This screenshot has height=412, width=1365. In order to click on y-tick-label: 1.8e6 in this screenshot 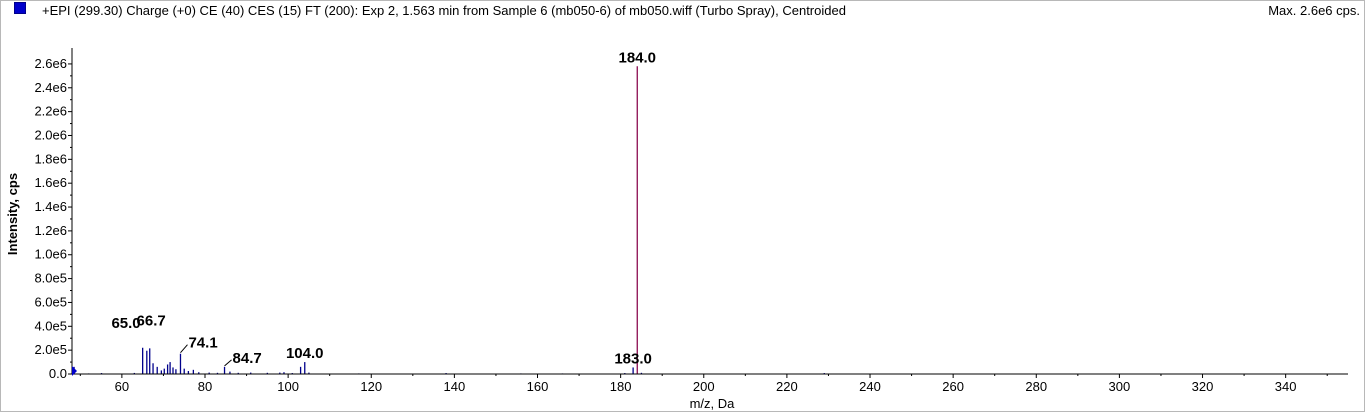, I will do `click(50, 158)`.